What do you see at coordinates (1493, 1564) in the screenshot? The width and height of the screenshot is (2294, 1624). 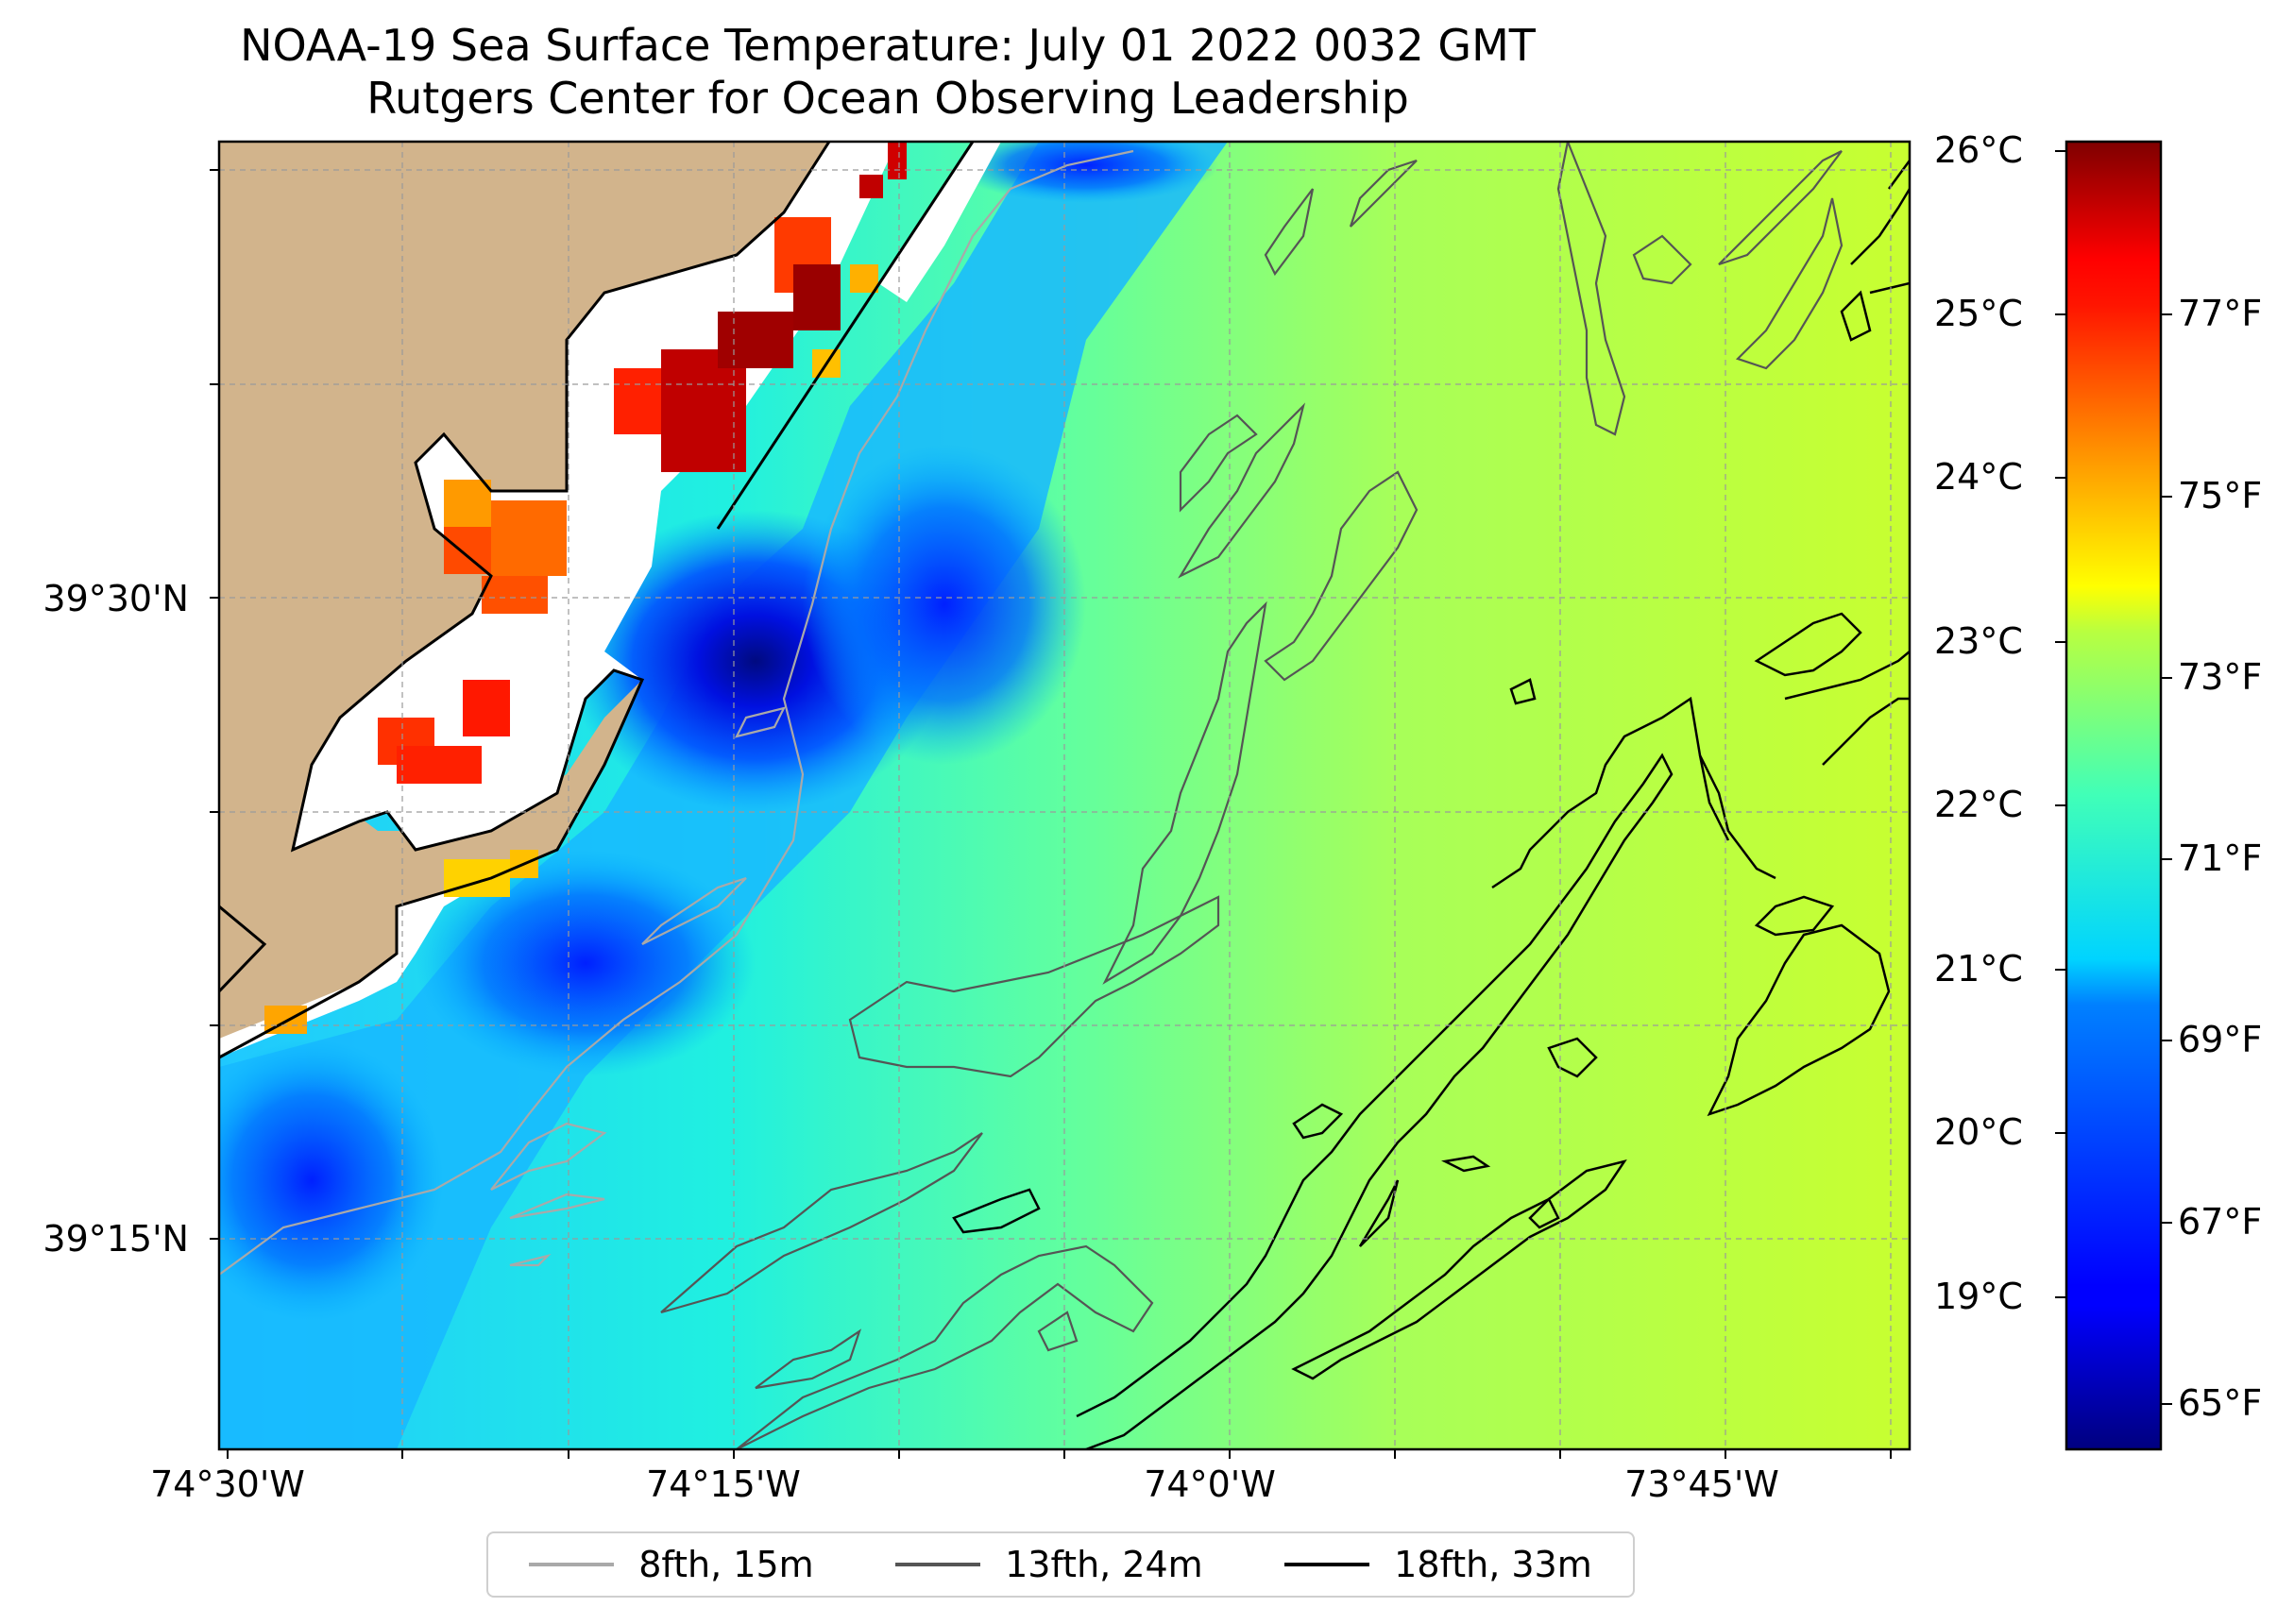 I see `legend-label-18fth: 18fth, 33m` at bounding box center [1493, 1564].